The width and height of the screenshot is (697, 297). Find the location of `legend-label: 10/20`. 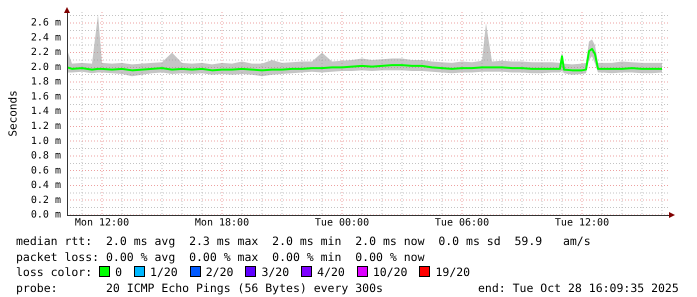

legend-label: 10/20 is located at coordinates (390, 272).